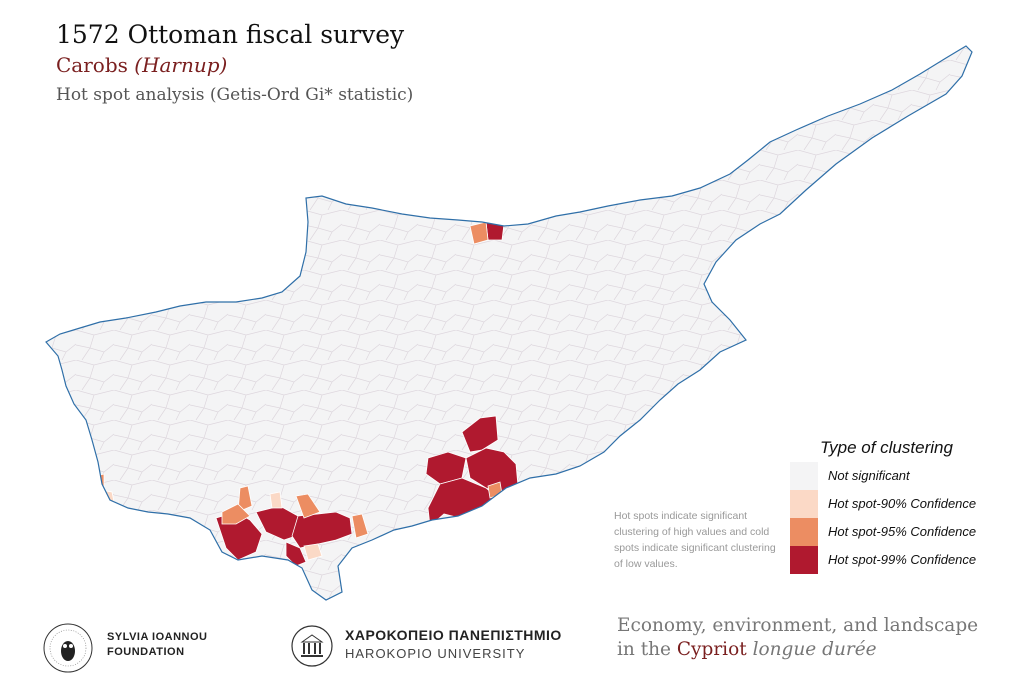  Describe the element at coordinates (245, 499) in the screenshot. I see `hotspot-95-sw-a` at that location.